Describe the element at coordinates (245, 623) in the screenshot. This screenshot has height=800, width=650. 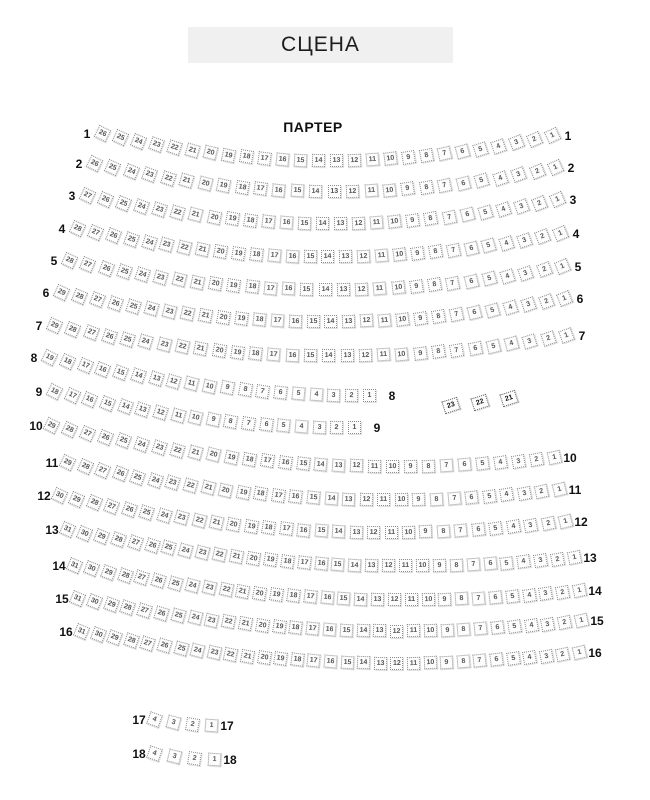
I see `seat: 21` at that location.